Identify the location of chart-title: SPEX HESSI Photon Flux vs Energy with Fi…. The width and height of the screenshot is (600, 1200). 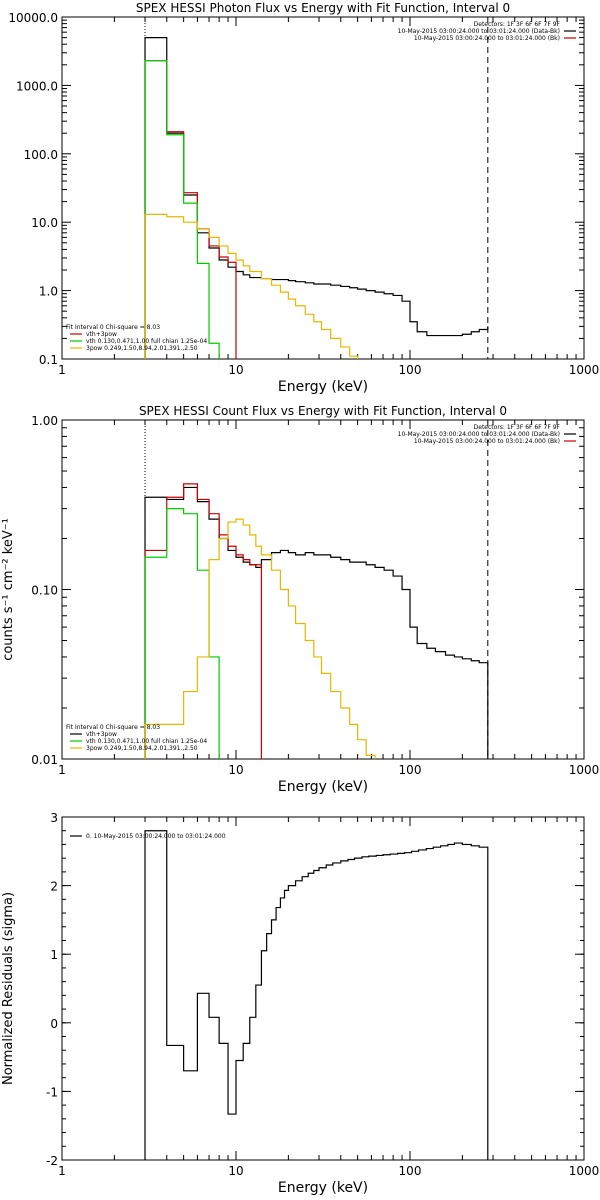
(323, 8).